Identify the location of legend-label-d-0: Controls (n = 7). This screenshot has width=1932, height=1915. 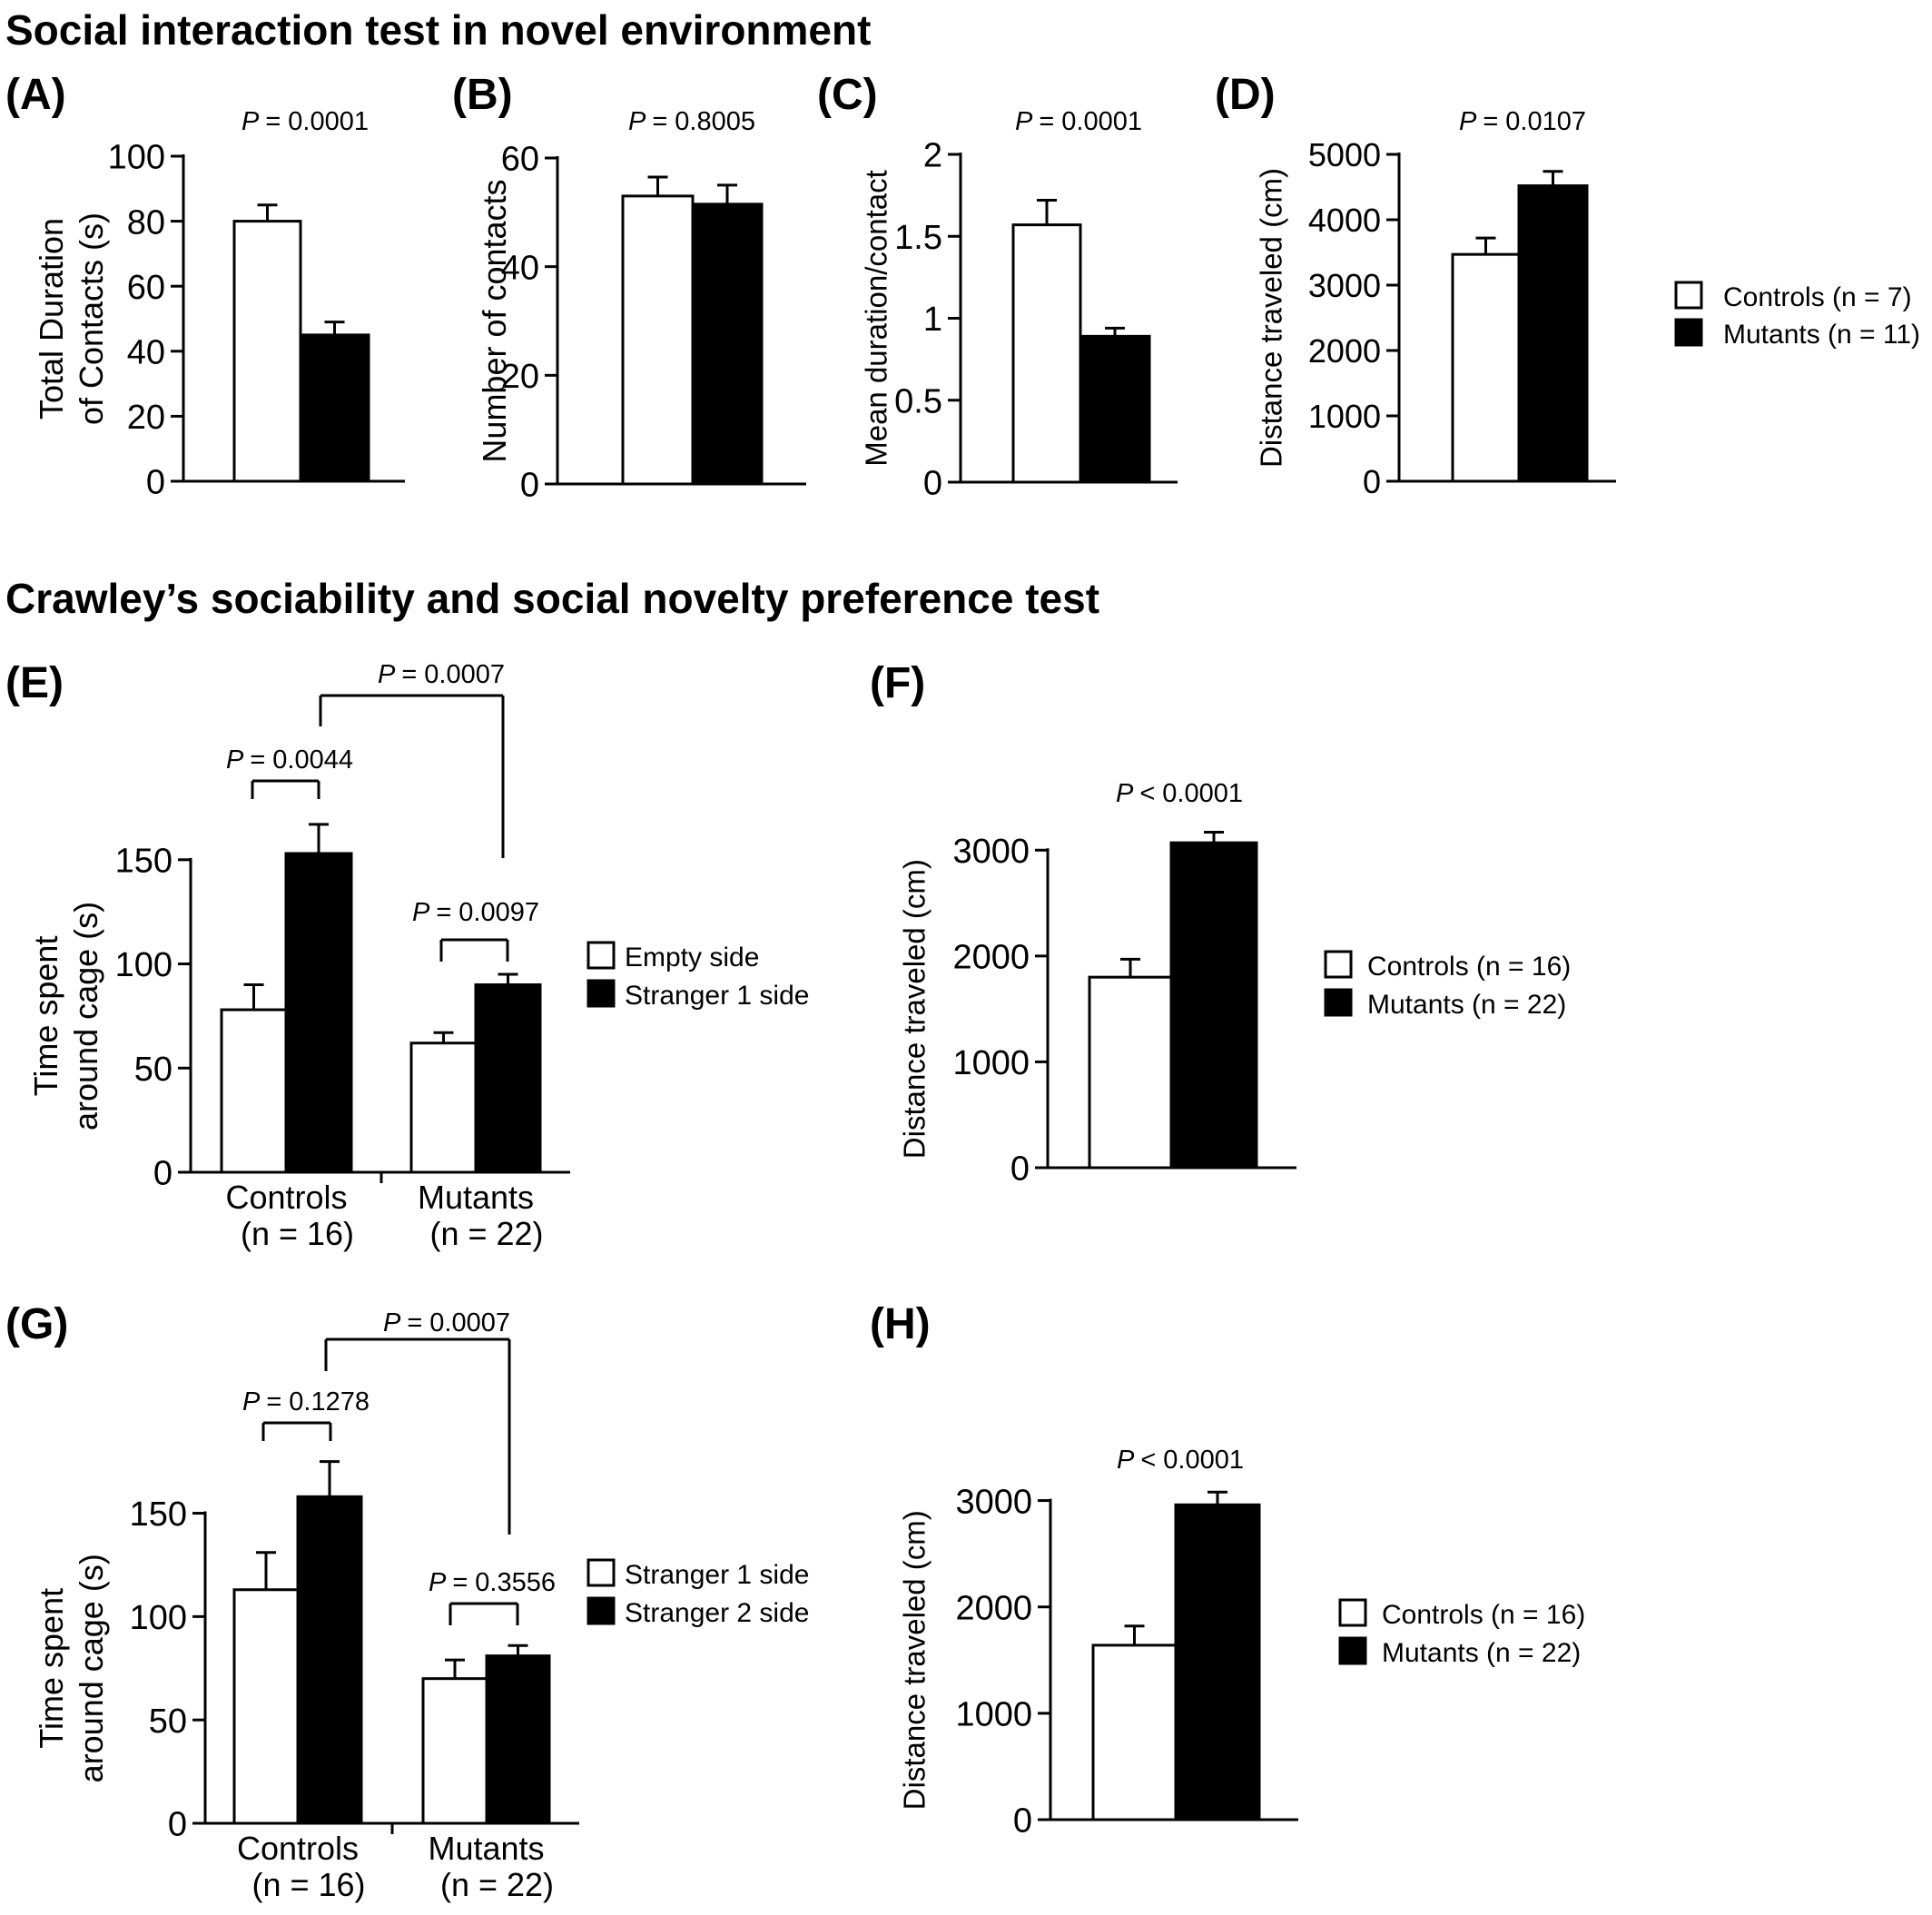
(1817, 297).